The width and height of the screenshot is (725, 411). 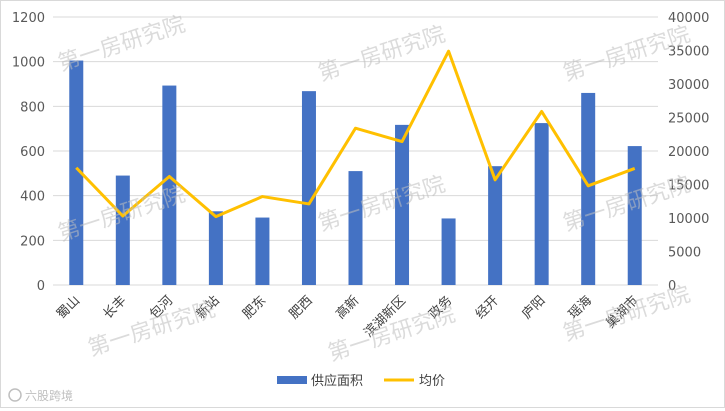 I want to click on left-tick-label: 400, so click(x=32, y=197).